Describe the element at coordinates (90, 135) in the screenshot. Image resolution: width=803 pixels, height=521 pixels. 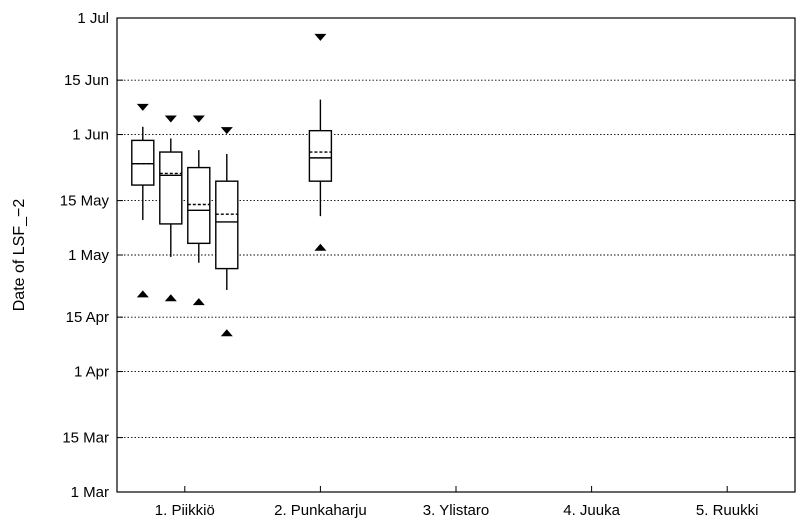
I see `y-tick-label: 1 Jun` at that location.